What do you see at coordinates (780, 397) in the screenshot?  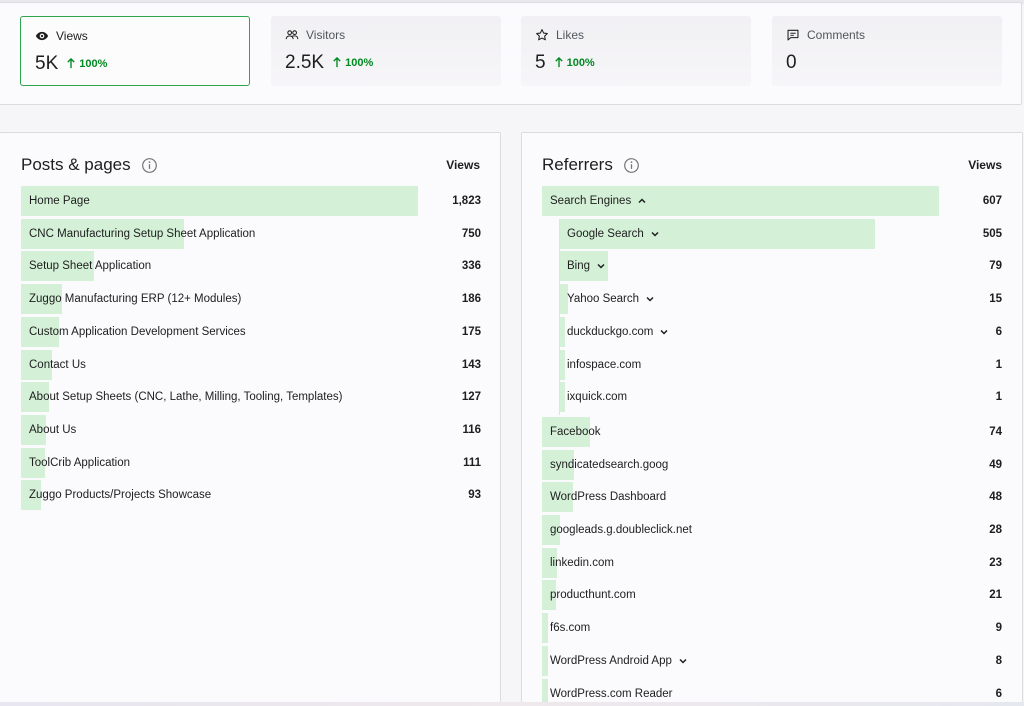 I see `referrer-row: ixquick.com 1` at bounding box center [780, 397].